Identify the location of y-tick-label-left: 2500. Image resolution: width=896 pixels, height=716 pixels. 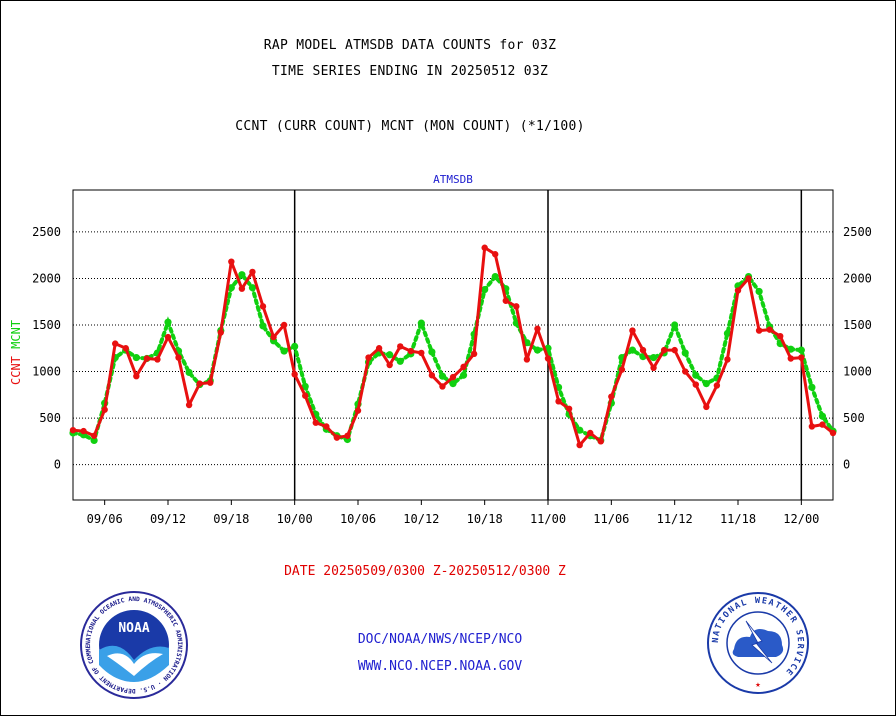
(46, 232).